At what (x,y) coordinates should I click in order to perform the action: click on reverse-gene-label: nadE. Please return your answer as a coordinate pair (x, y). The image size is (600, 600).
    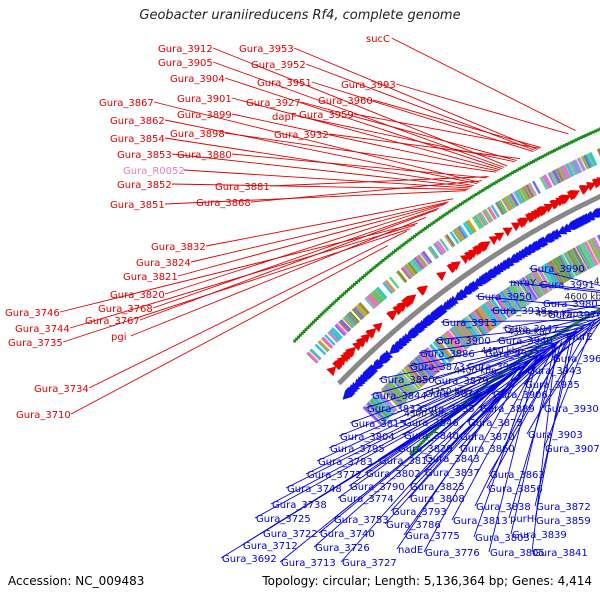
    Looking at the image, I should click on (410, 550).